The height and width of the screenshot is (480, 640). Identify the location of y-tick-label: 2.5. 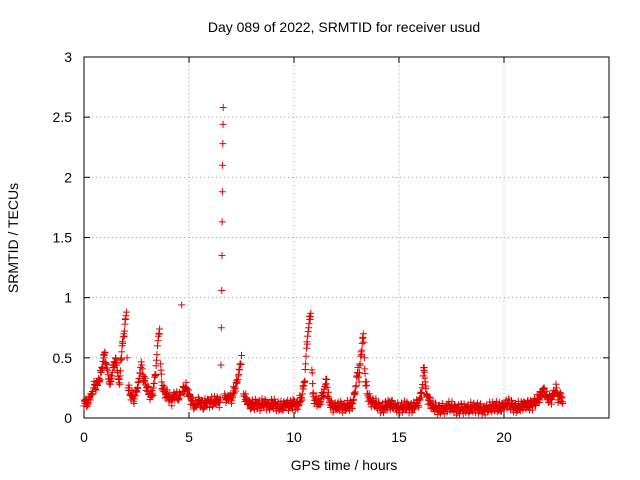
(63, 117).